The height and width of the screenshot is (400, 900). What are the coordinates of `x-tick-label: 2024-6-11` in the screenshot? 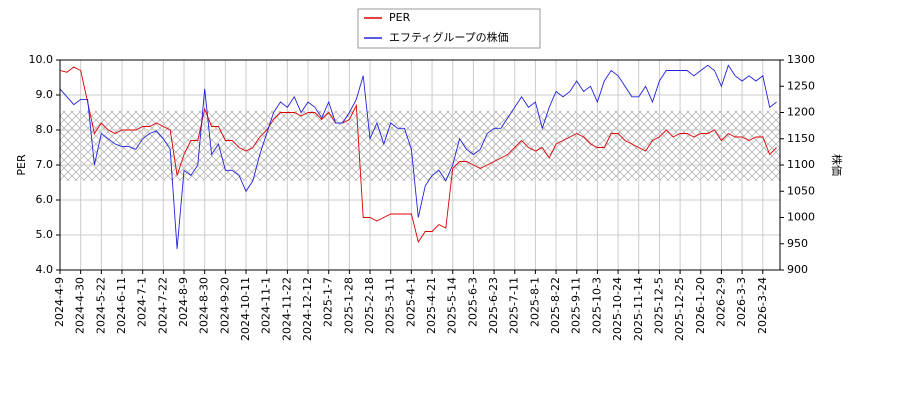 It's located at (121, 305).